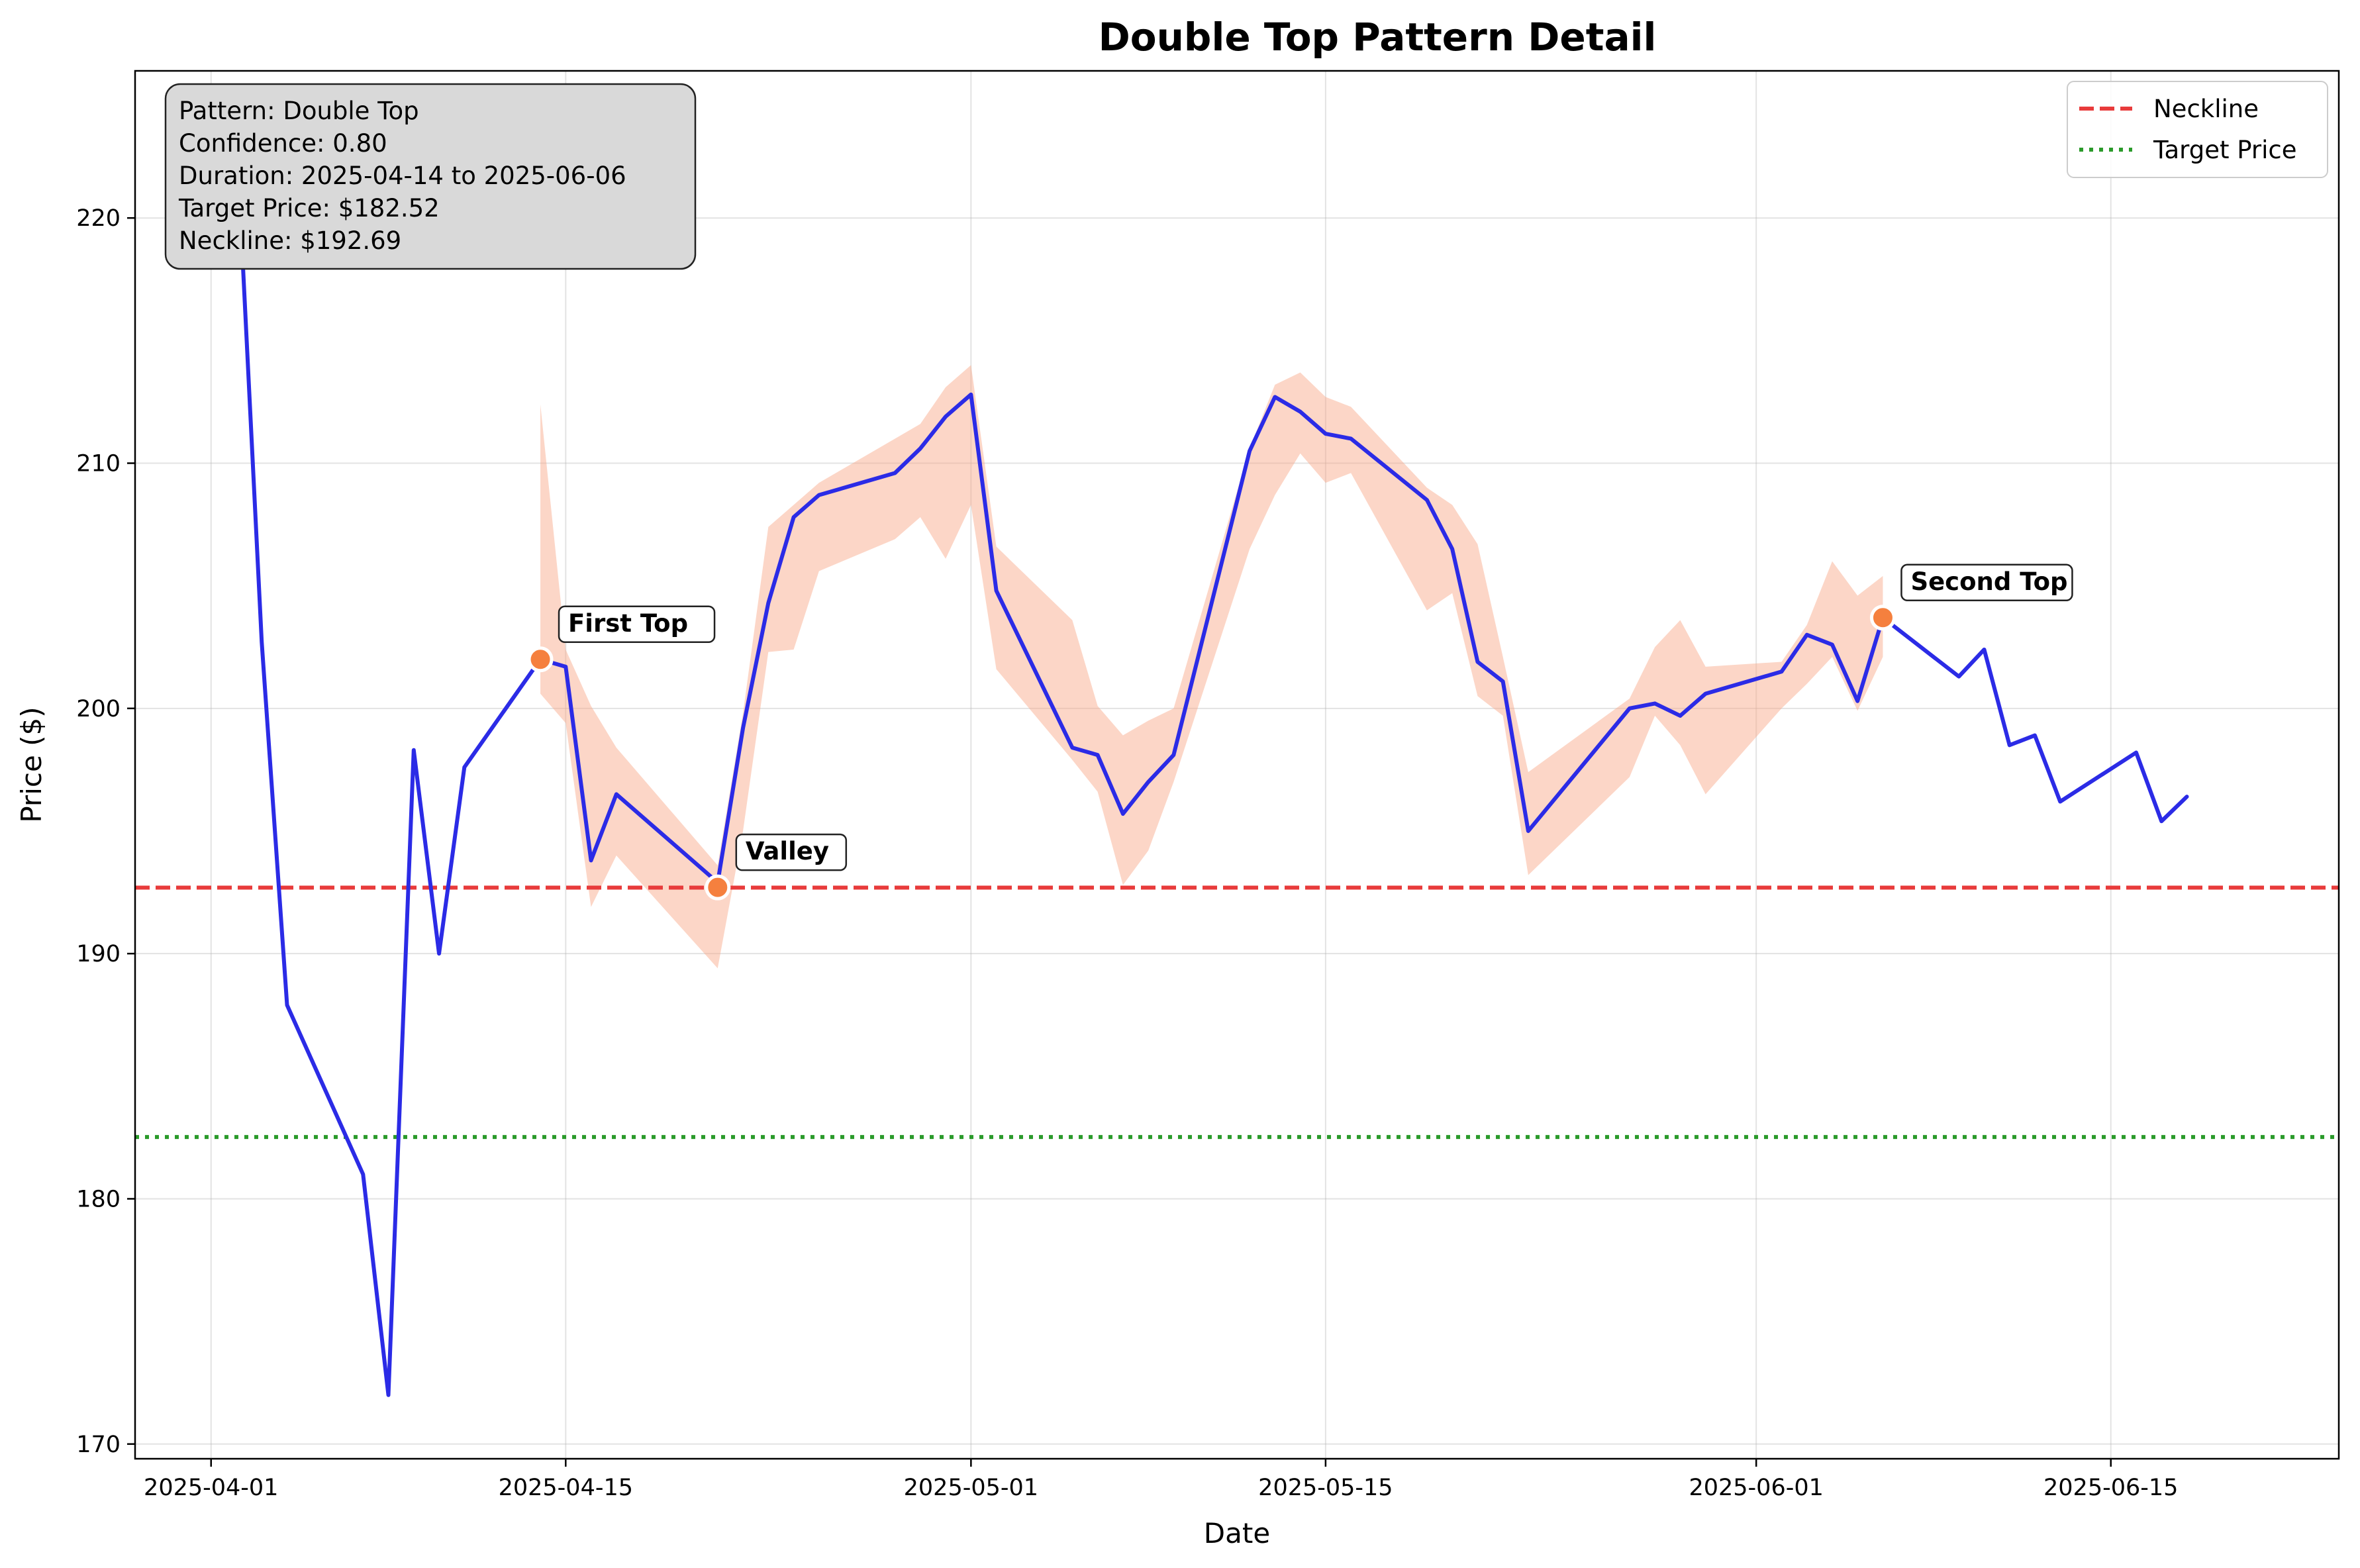 This screenshot has width=2360, height=1568. I want to click on x-tick-label: 2025-05-15, so click(1325, 1488).